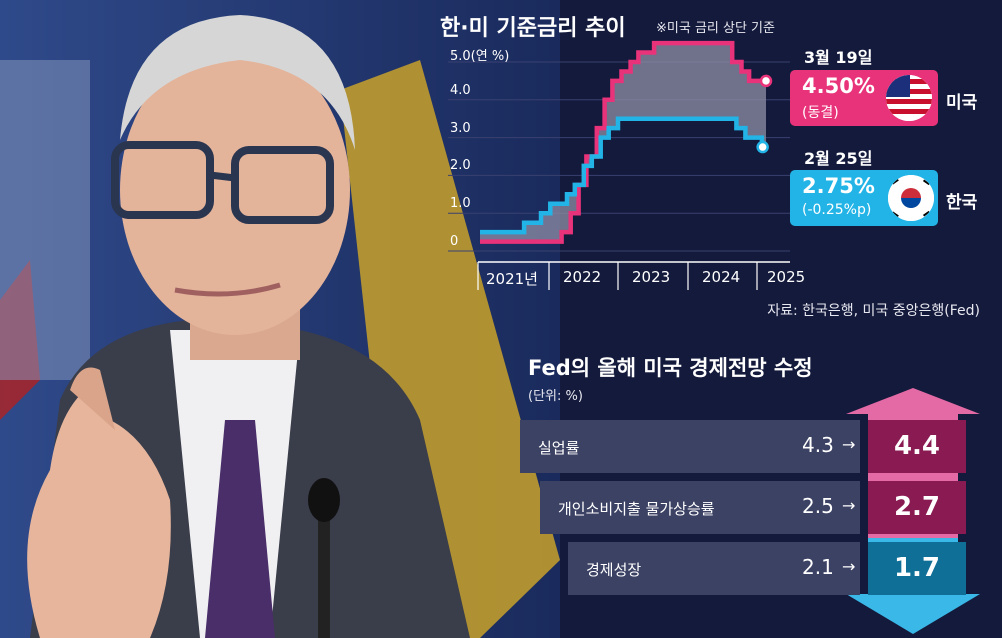 This screenshot has width=1002, height=638. I want to click on us-rate-callout: 4.50% (동결), so click(864, 98).